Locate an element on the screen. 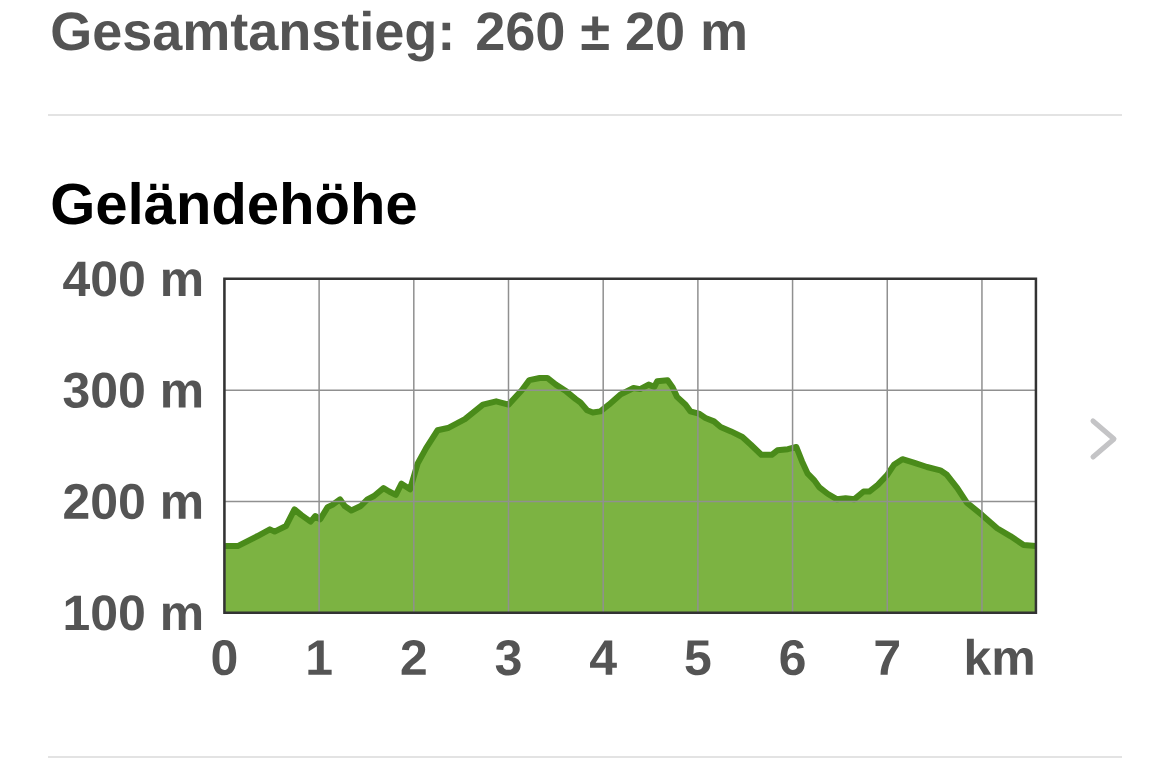 The image size is (1170, 781). x-tick-label: 0 is located at coordinates (224, 657).